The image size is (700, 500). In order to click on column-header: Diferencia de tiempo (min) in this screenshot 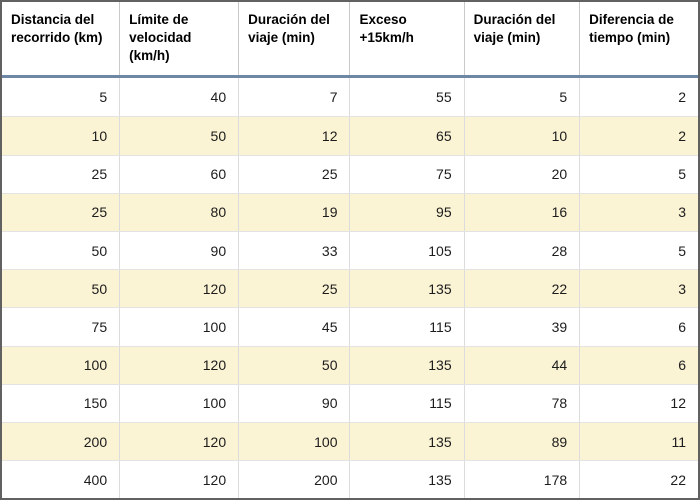, I will do `click(638, 40)`.